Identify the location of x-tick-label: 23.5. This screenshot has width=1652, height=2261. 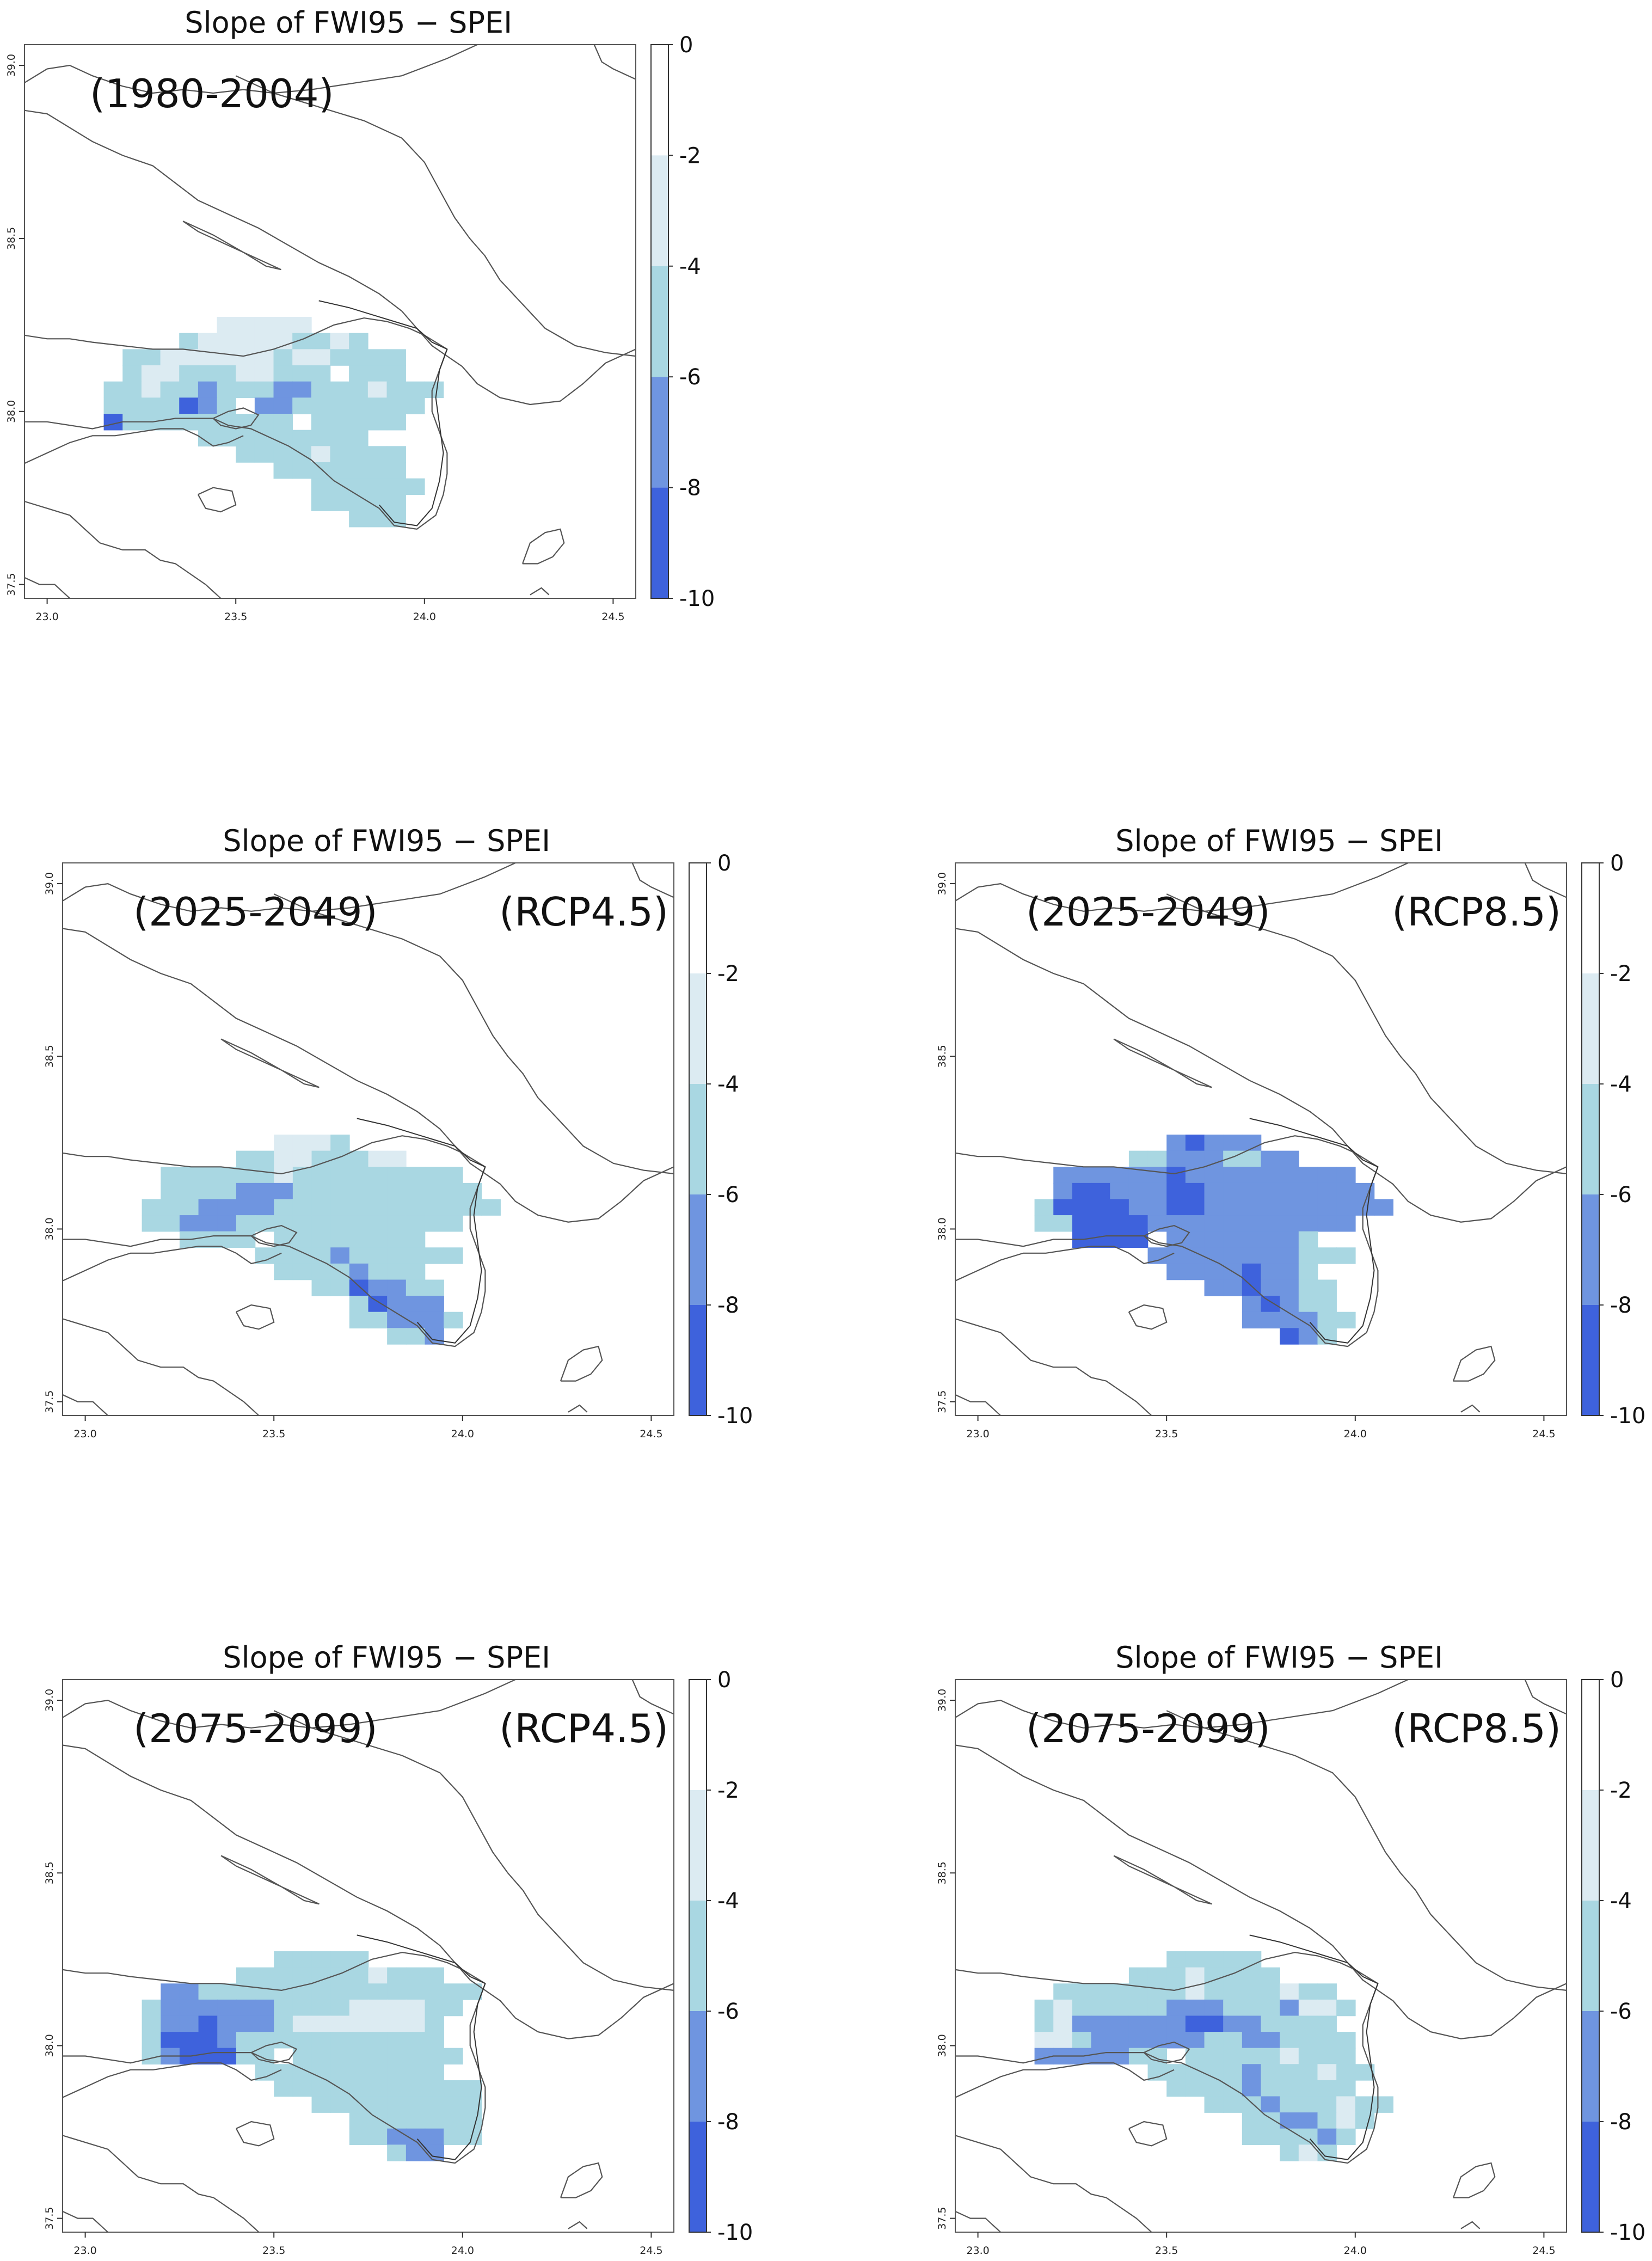
(273, 2251).